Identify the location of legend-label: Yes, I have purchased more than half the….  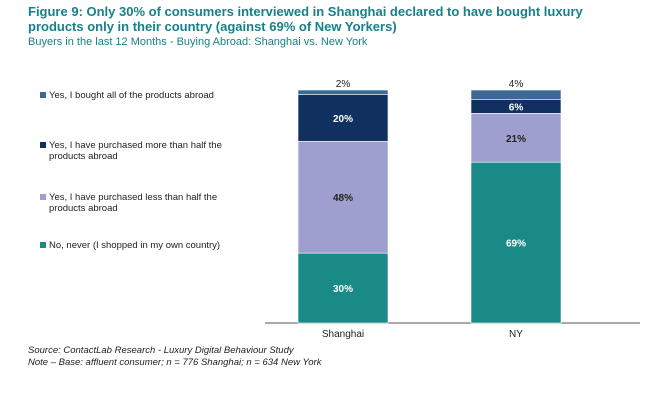
(135, 151).